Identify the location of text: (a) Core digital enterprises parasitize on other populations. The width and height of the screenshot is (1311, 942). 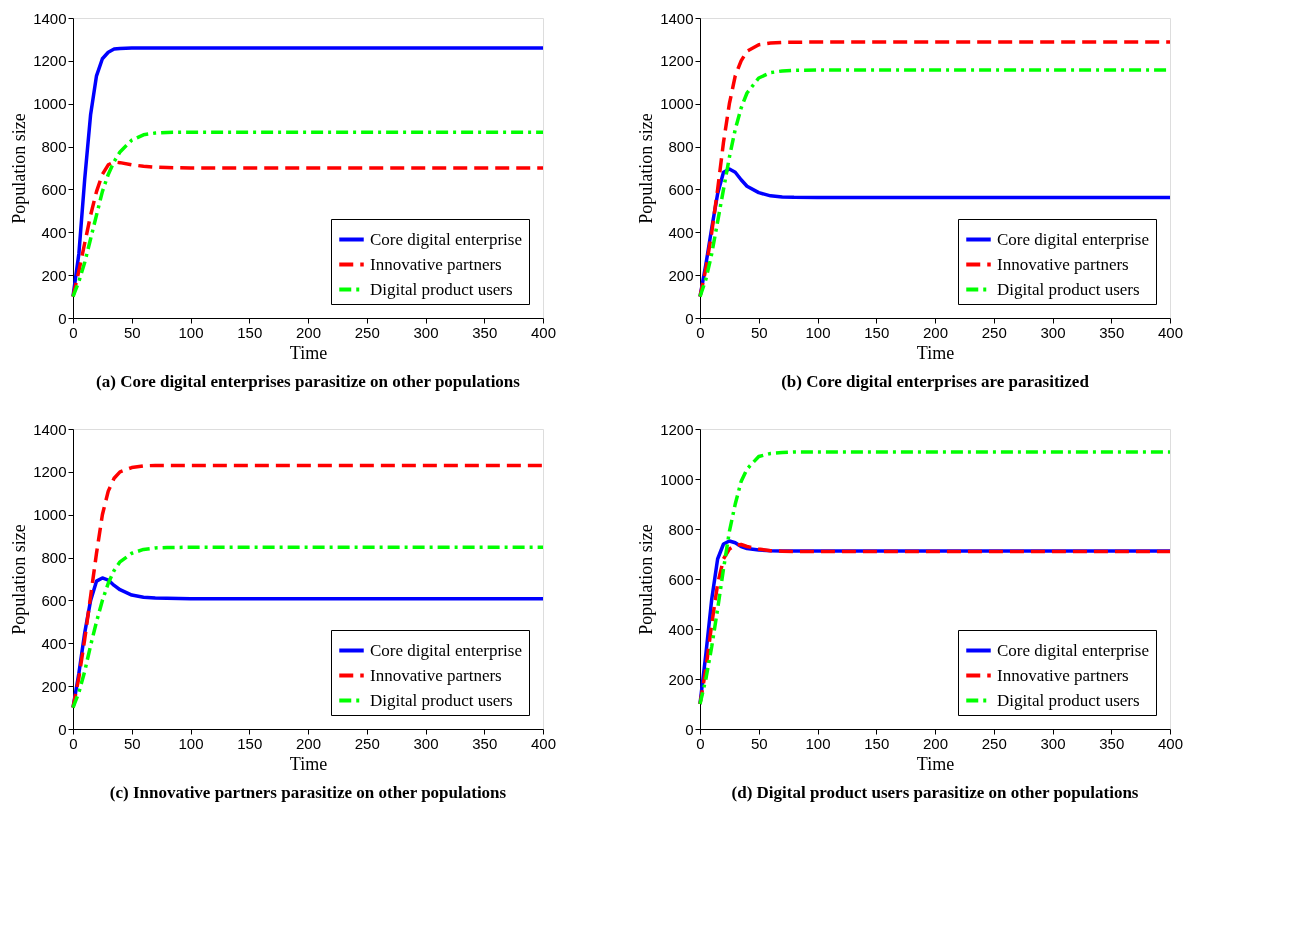
(308, 381).